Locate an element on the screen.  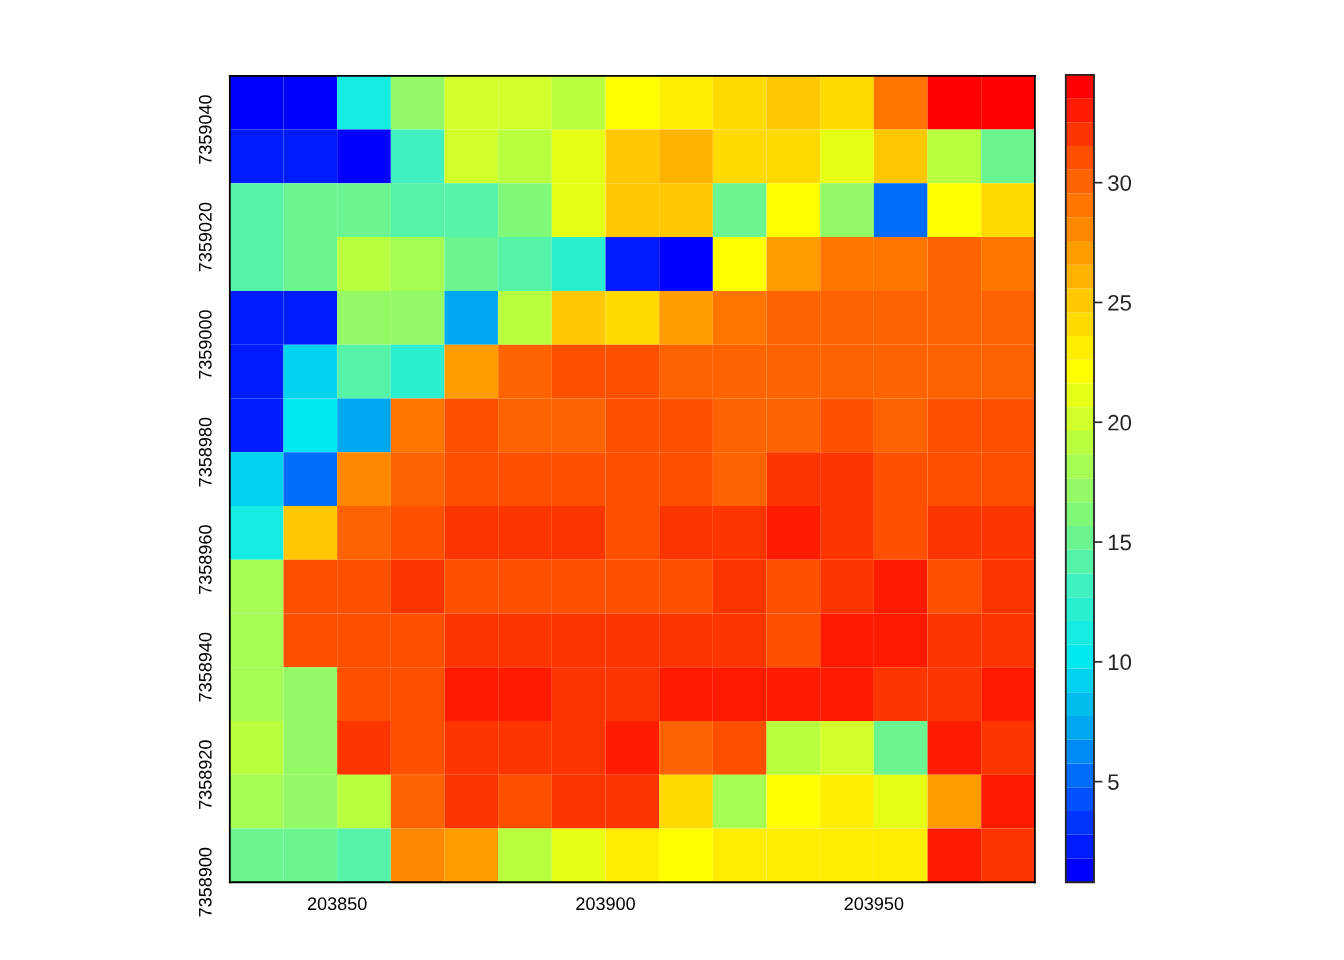
y-tick-label: 7358940 is located at coordinates (205, 667).